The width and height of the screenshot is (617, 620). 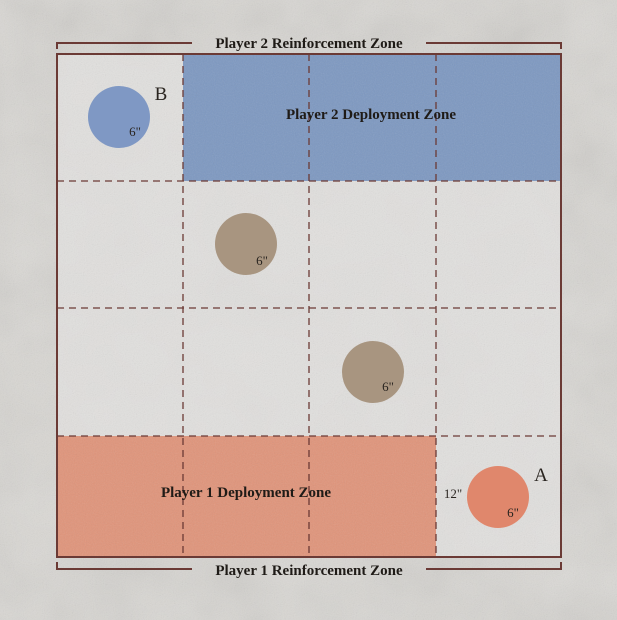 I want to click on objective-marker-b: 6" B, so click(x=127, y=116).